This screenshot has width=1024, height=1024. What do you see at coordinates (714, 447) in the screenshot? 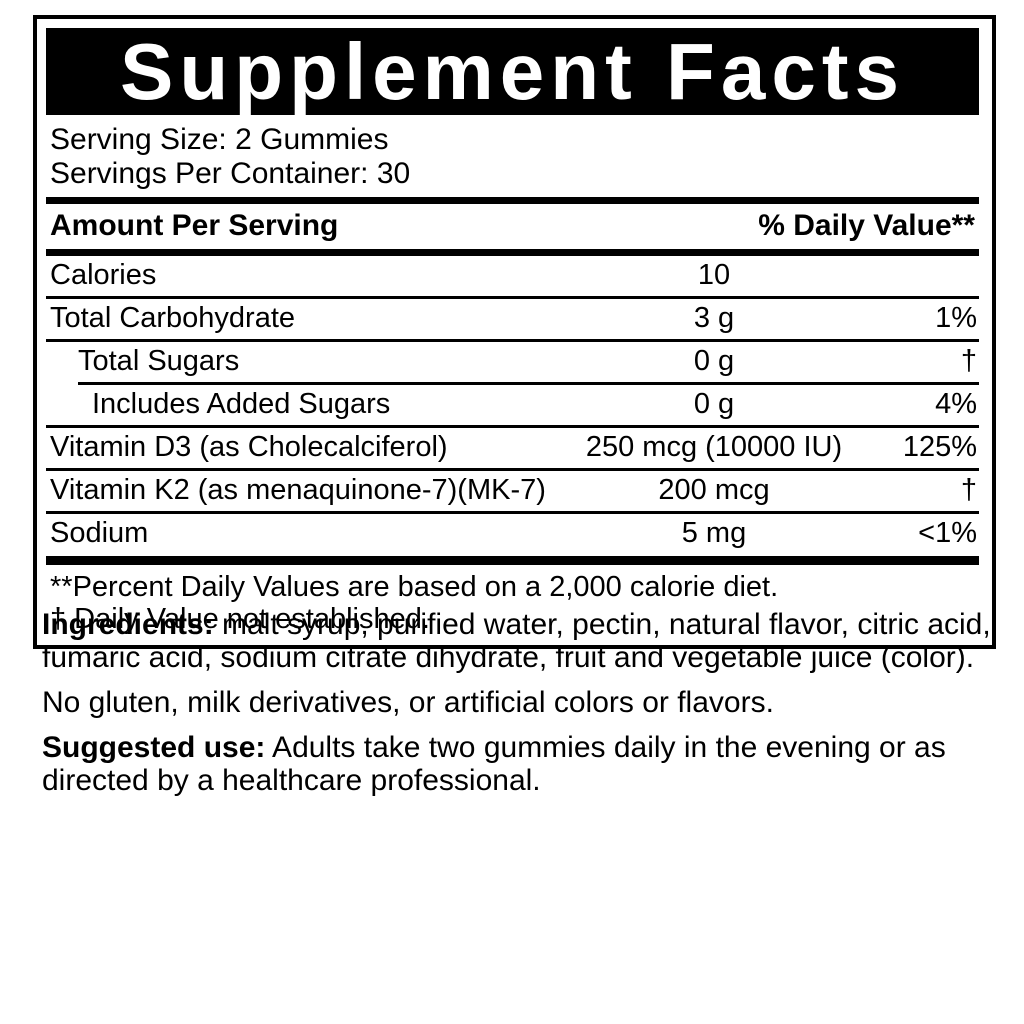
I see `nutrient-amount: 250 mcg (10000 IU)` at bounding box center [714, 447].